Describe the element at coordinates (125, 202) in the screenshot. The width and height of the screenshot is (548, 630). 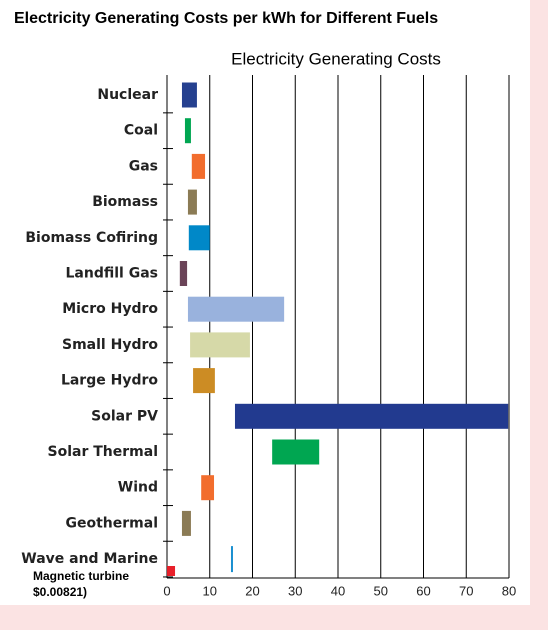
I see `y-tick-label: Biomass` at that location.